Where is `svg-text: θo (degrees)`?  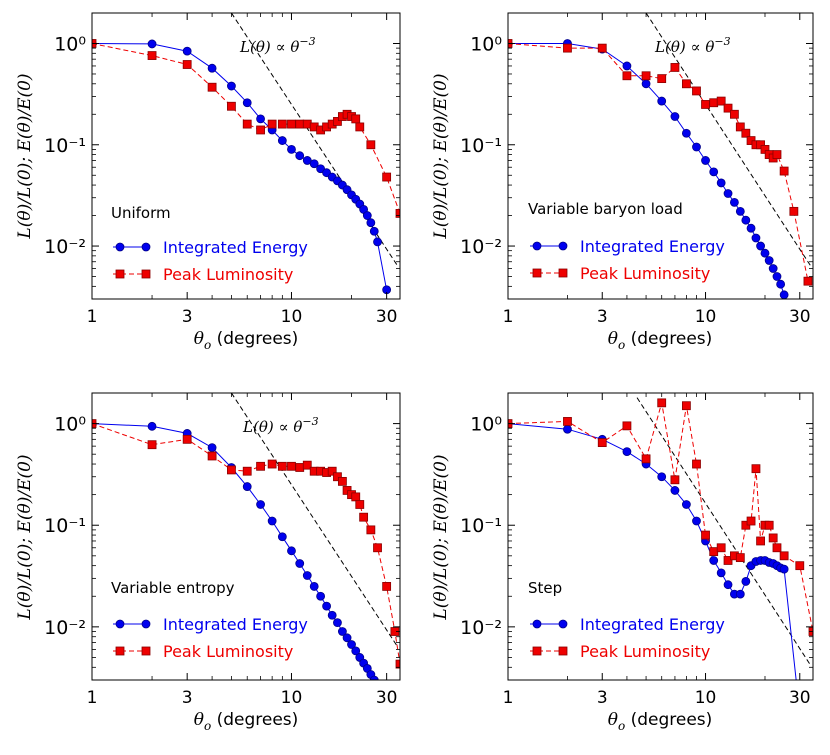
svg-text: θo (degrees) is located at coordinates (660, 340).